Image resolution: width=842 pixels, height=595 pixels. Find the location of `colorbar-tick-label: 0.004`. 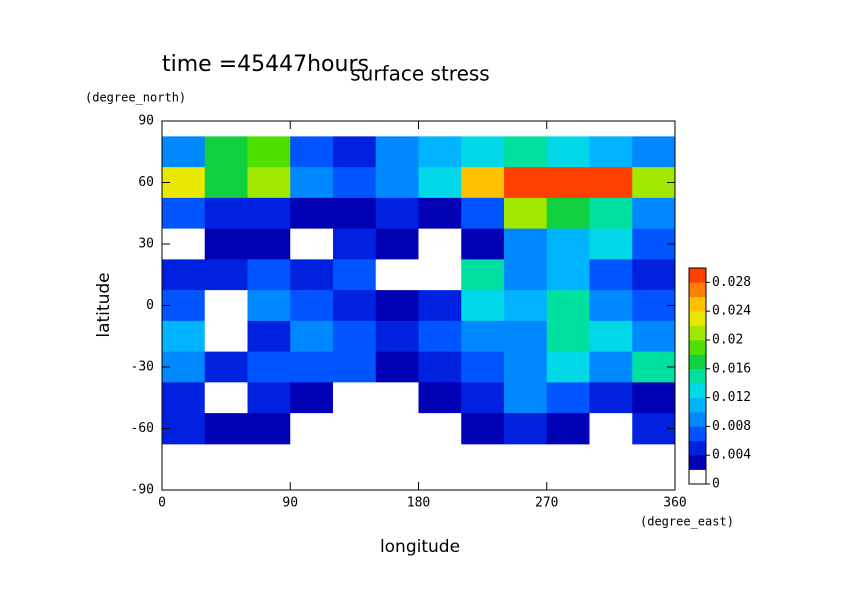

colorbar-tick-label: 0.004 is located at coordinates (731, 455).